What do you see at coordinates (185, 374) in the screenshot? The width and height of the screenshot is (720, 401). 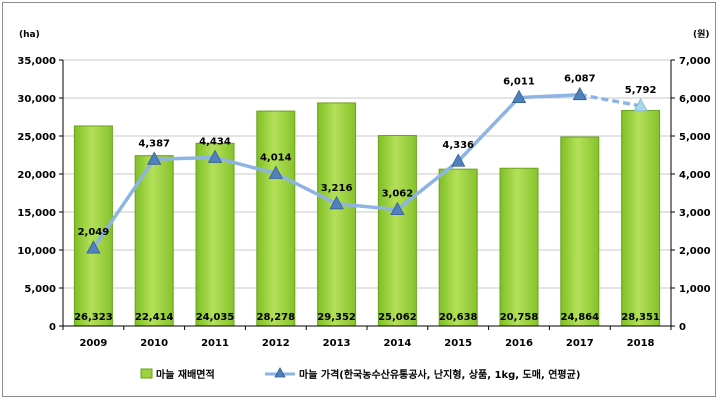 I see `legend-bar-label: 마늘 재배면적` at bounding box center [185, 374].